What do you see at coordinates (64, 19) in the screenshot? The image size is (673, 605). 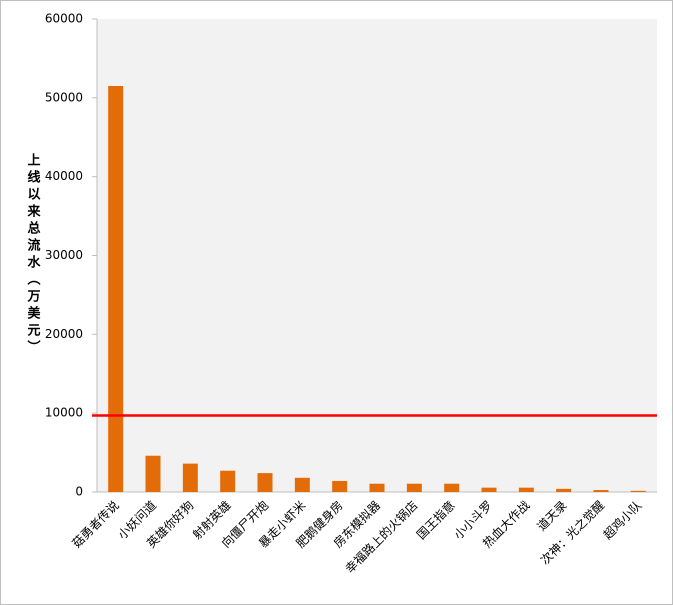 I see `y-tick-label: 60000` at bounding box center [64, 19].